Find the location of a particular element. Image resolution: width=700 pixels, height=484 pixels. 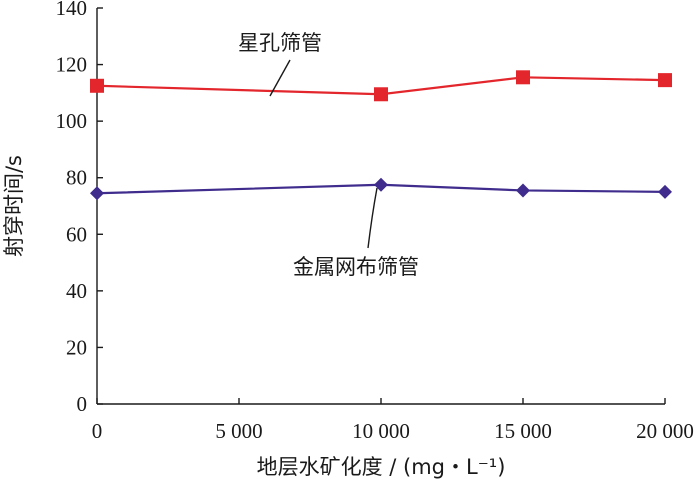

x-tick-label: 20 000 is located at coordinates (665, 431).